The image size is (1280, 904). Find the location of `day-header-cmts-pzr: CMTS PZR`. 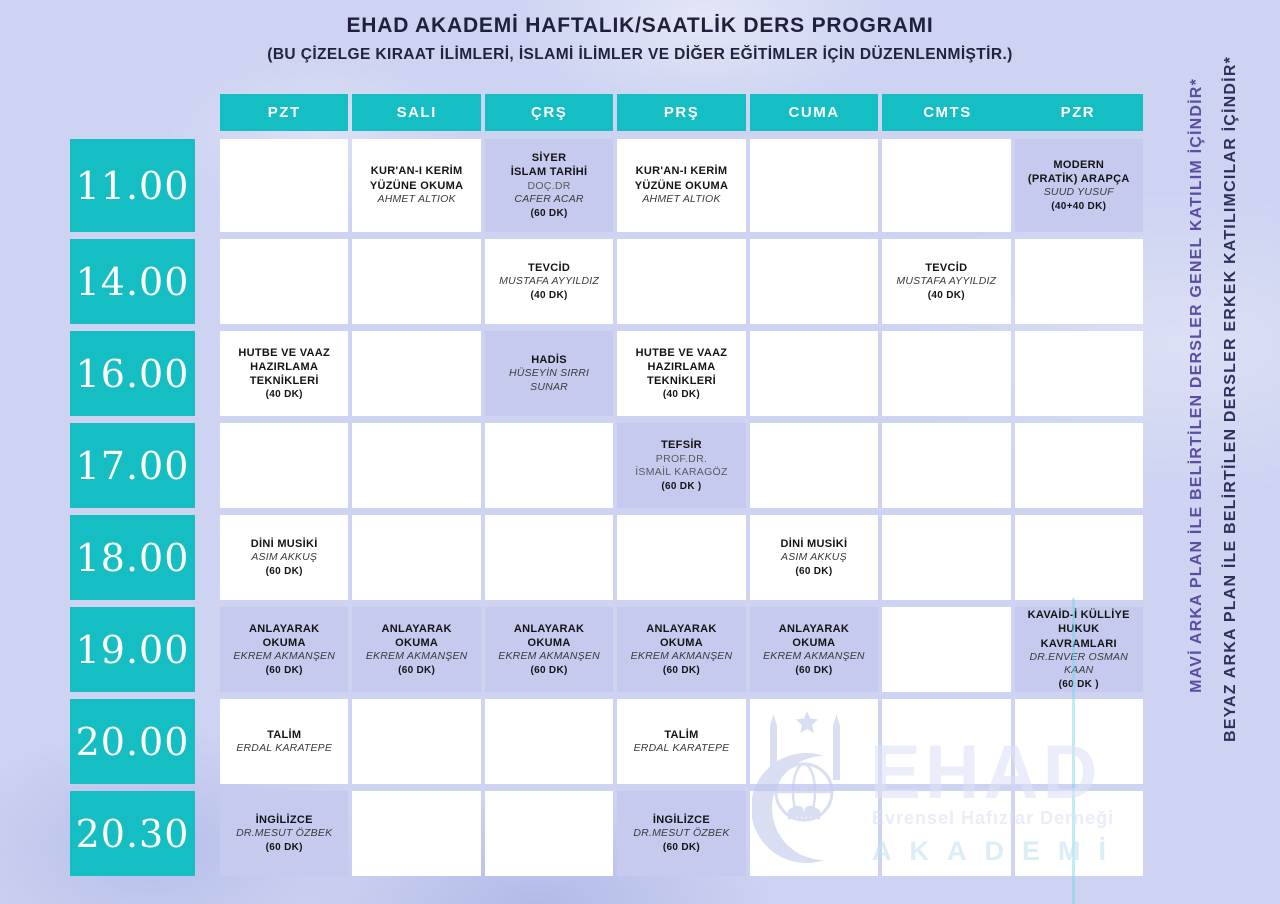

day-header-cmts-pzr: CMTS PZR is located at coordinates (1013, 112).